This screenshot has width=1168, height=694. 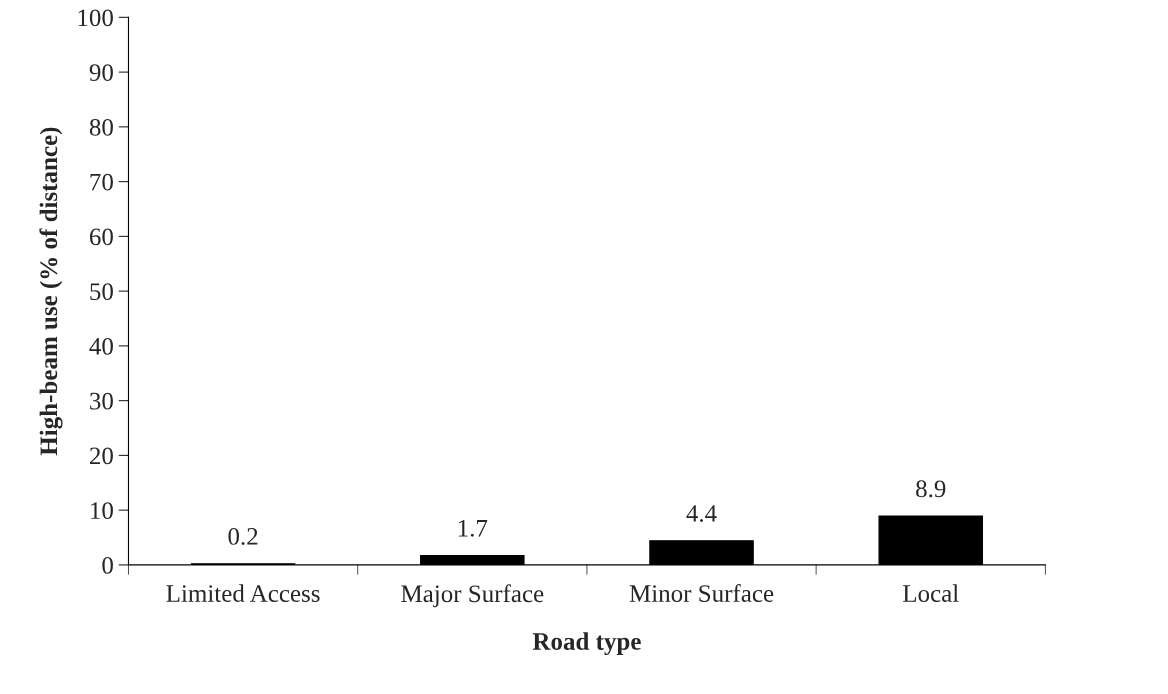 What do you see at coordinates (243, 536) in the screenshot?
I see `data-label: 0.2` at bounding box center [243, 536].